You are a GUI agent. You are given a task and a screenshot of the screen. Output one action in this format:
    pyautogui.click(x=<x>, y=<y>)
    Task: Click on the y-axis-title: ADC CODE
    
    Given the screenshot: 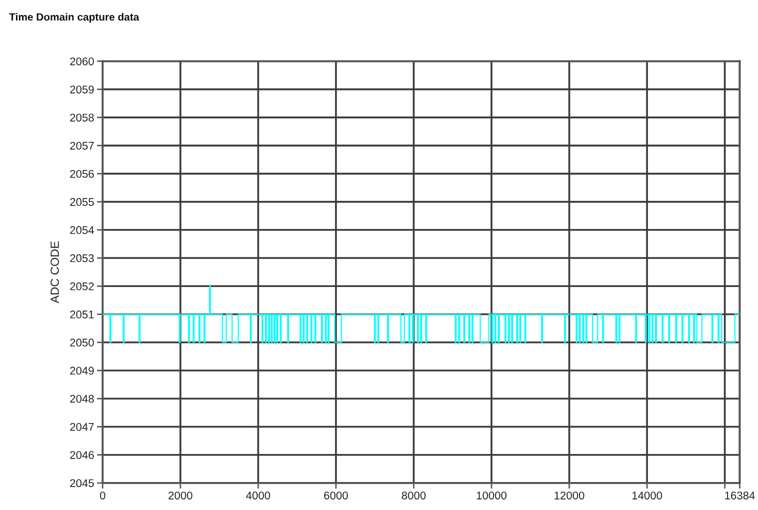 What is the action you would take?
    pyautogui.click(x=54, y=272)
    